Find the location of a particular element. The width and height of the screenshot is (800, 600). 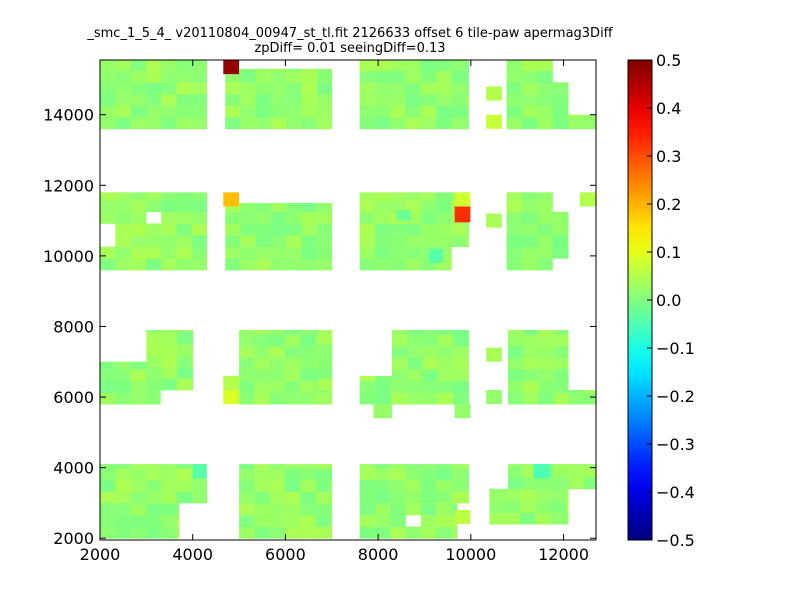

x-tick-label: 6000 is located at coordinates (285, 554).